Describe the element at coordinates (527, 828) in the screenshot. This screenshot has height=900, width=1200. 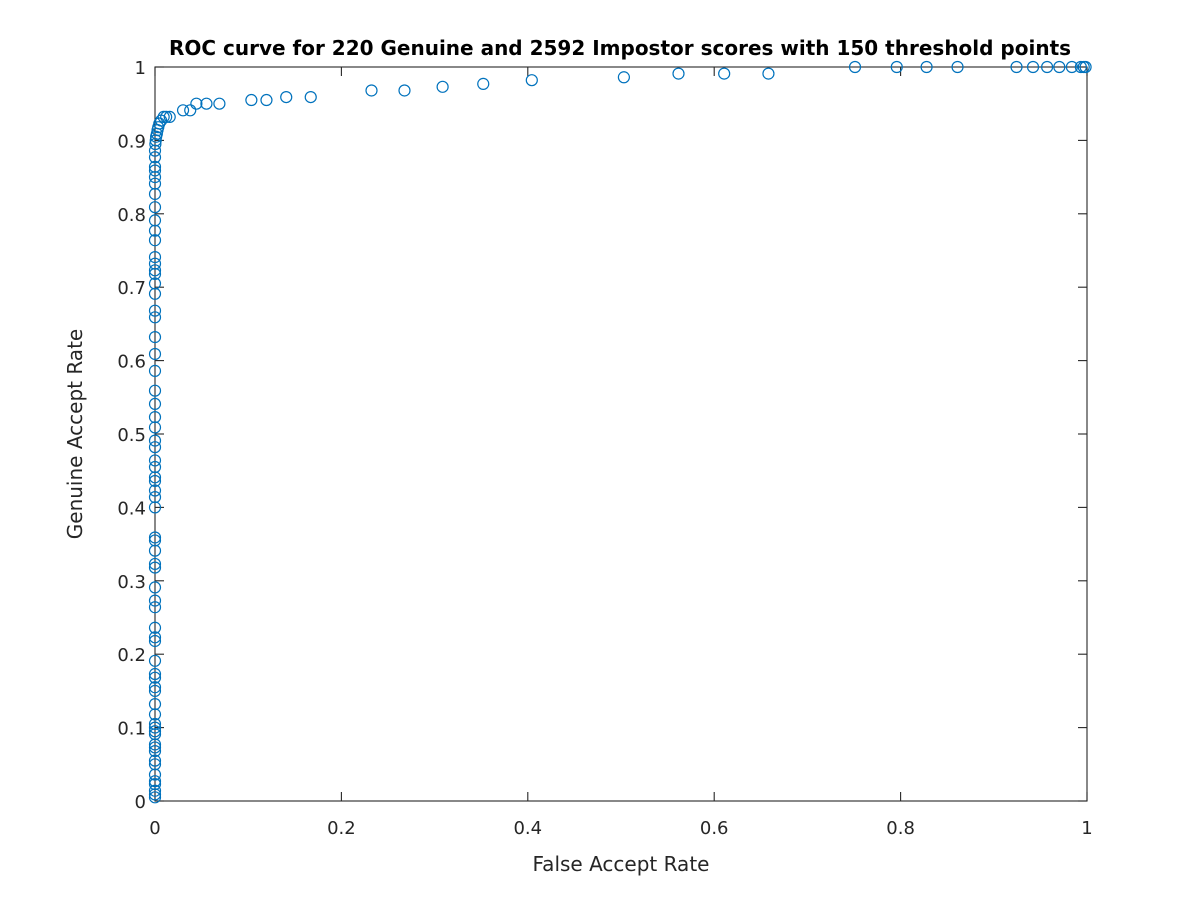
I see `x-tick-label: 0.4` at that location.